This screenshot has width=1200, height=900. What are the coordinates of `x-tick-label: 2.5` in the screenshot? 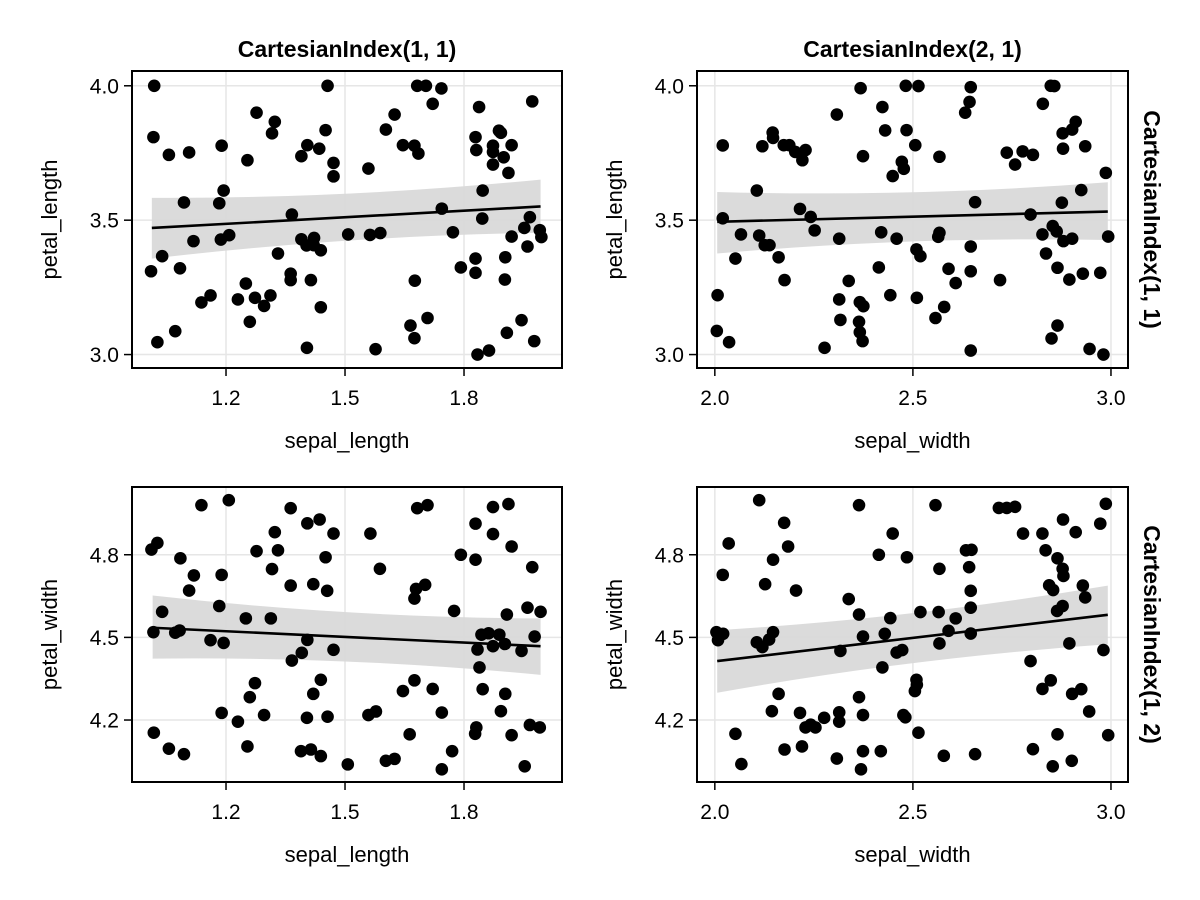 It's located at (912, 812).